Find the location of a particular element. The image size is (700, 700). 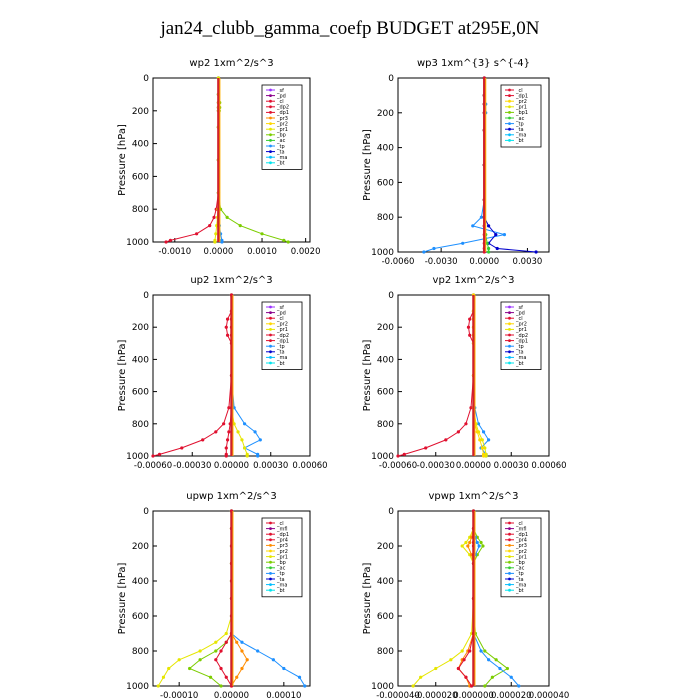

vp2-point-pr1 is located at coordinates (486, 456).